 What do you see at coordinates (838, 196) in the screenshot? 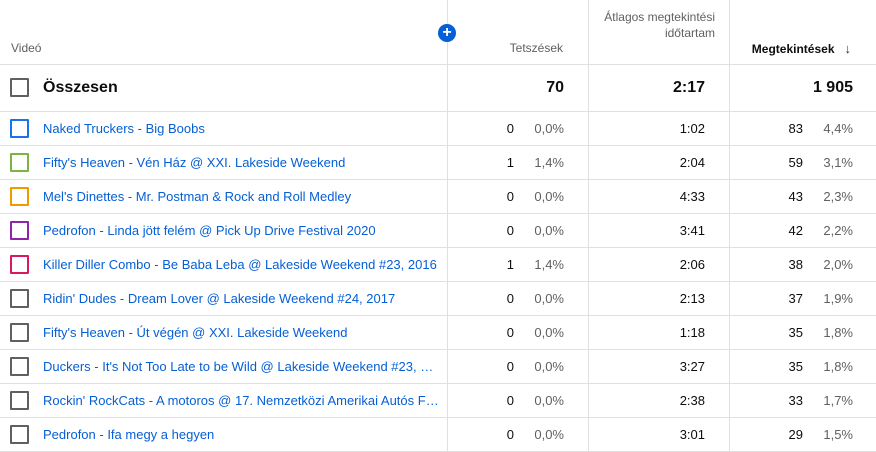
I see `views-percent: 2,3%` at bounding box center [838, 196].